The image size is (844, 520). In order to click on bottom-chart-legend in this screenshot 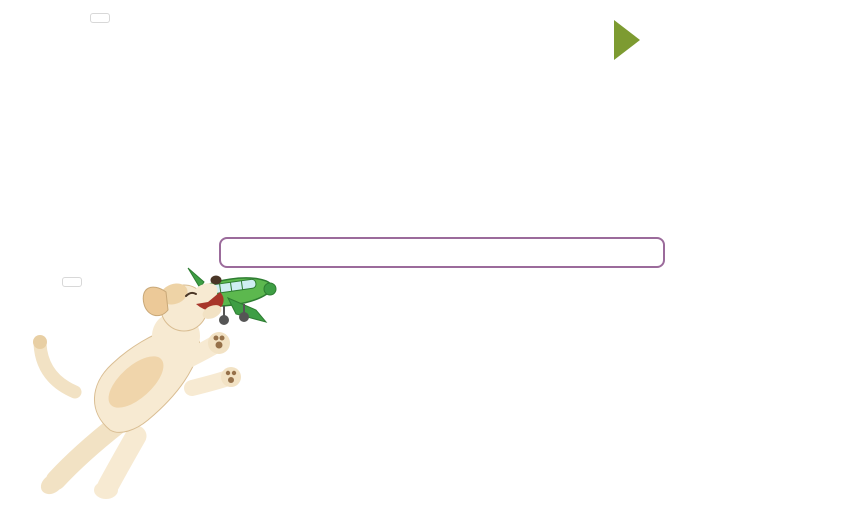, I will do `click(72, 282)`.